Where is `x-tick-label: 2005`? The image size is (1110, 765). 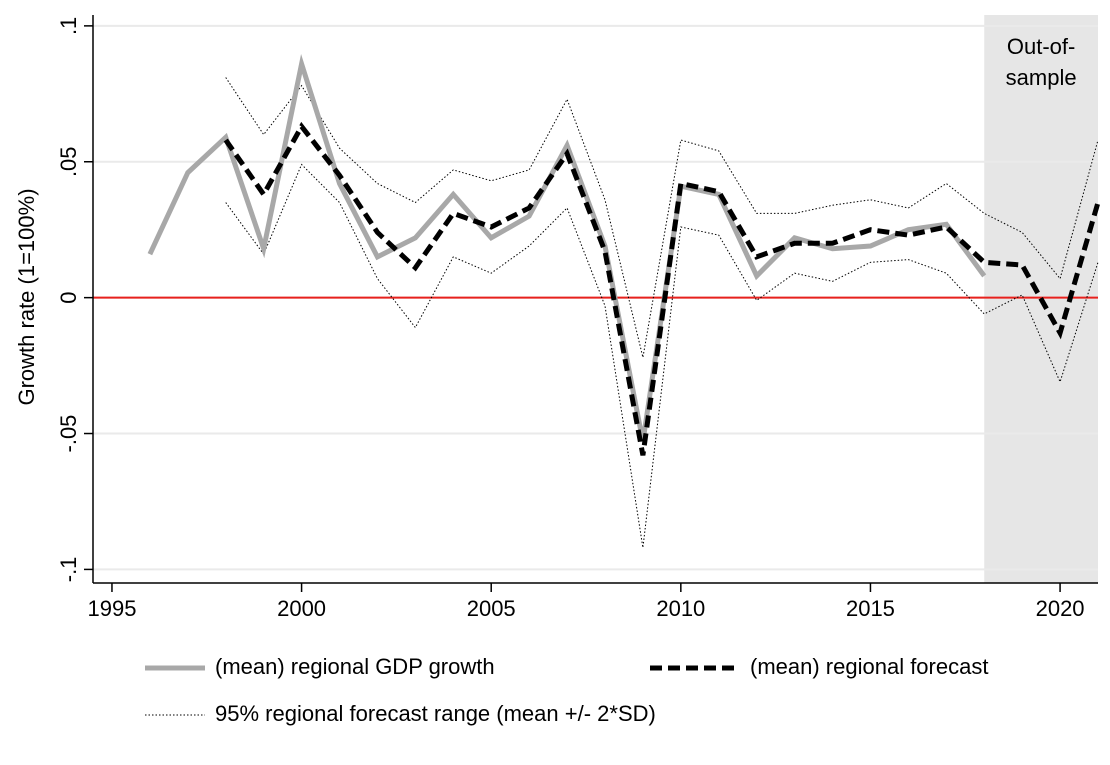 x-tick-label: 2005 is located at coordinates (491, 608).